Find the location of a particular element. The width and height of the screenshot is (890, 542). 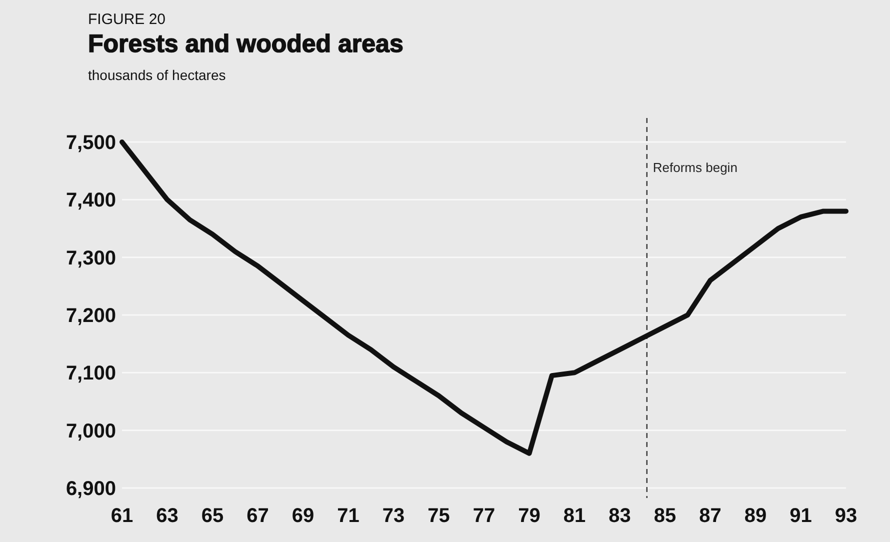

y-tick-label: 7,200 is located at coordinates (91, 316).